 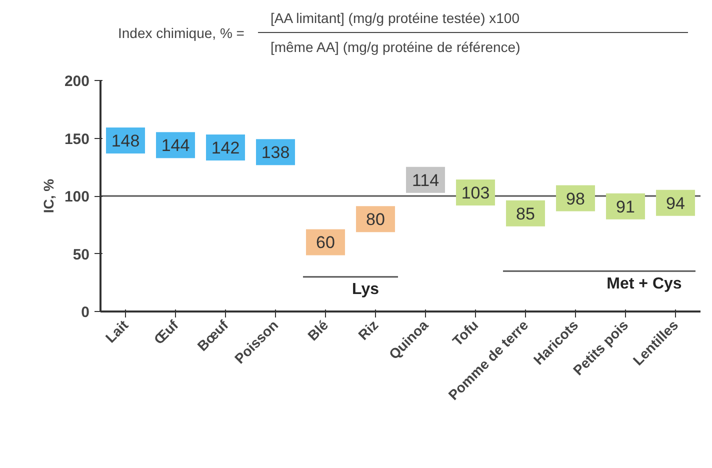 I want to click on annotation: Met + Cys, so click(x=644, y=283).